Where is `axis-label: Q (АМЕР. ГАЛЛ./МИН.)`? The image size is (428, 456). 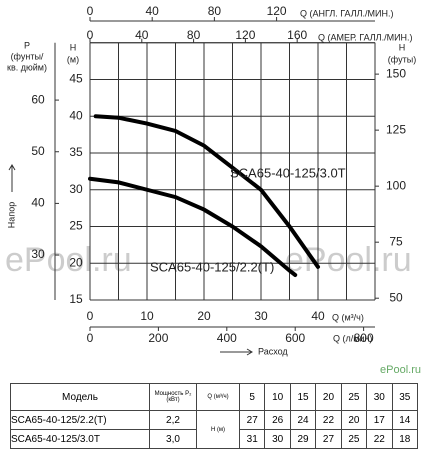
axis-label: Q (АМЕР. ГАЛЛ./МИН.) is located at coordinates (365, 37).